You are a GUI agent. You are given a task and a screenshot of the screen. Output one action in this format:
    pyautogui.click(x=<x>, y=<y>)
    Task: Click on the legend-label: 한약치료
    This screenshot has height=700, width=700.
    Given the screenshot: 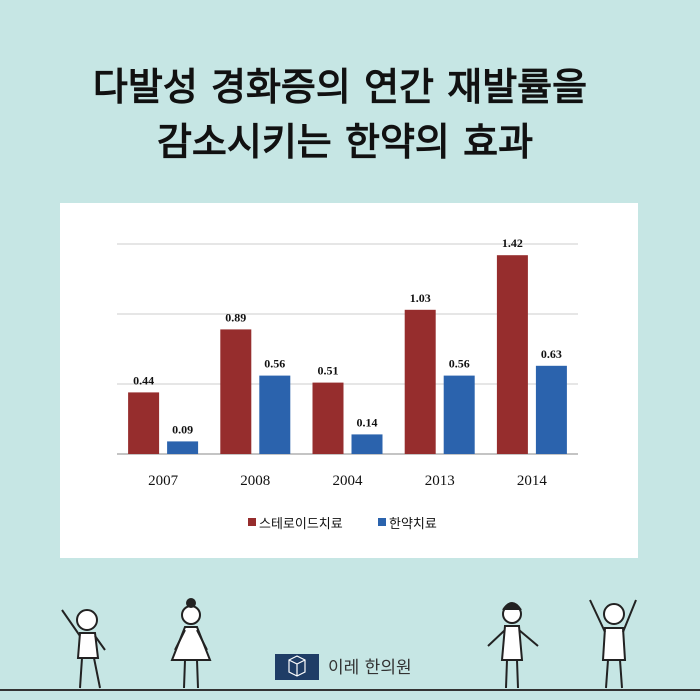 What is the action you would take?
    pyautogui.click(x=413, y=524)
    